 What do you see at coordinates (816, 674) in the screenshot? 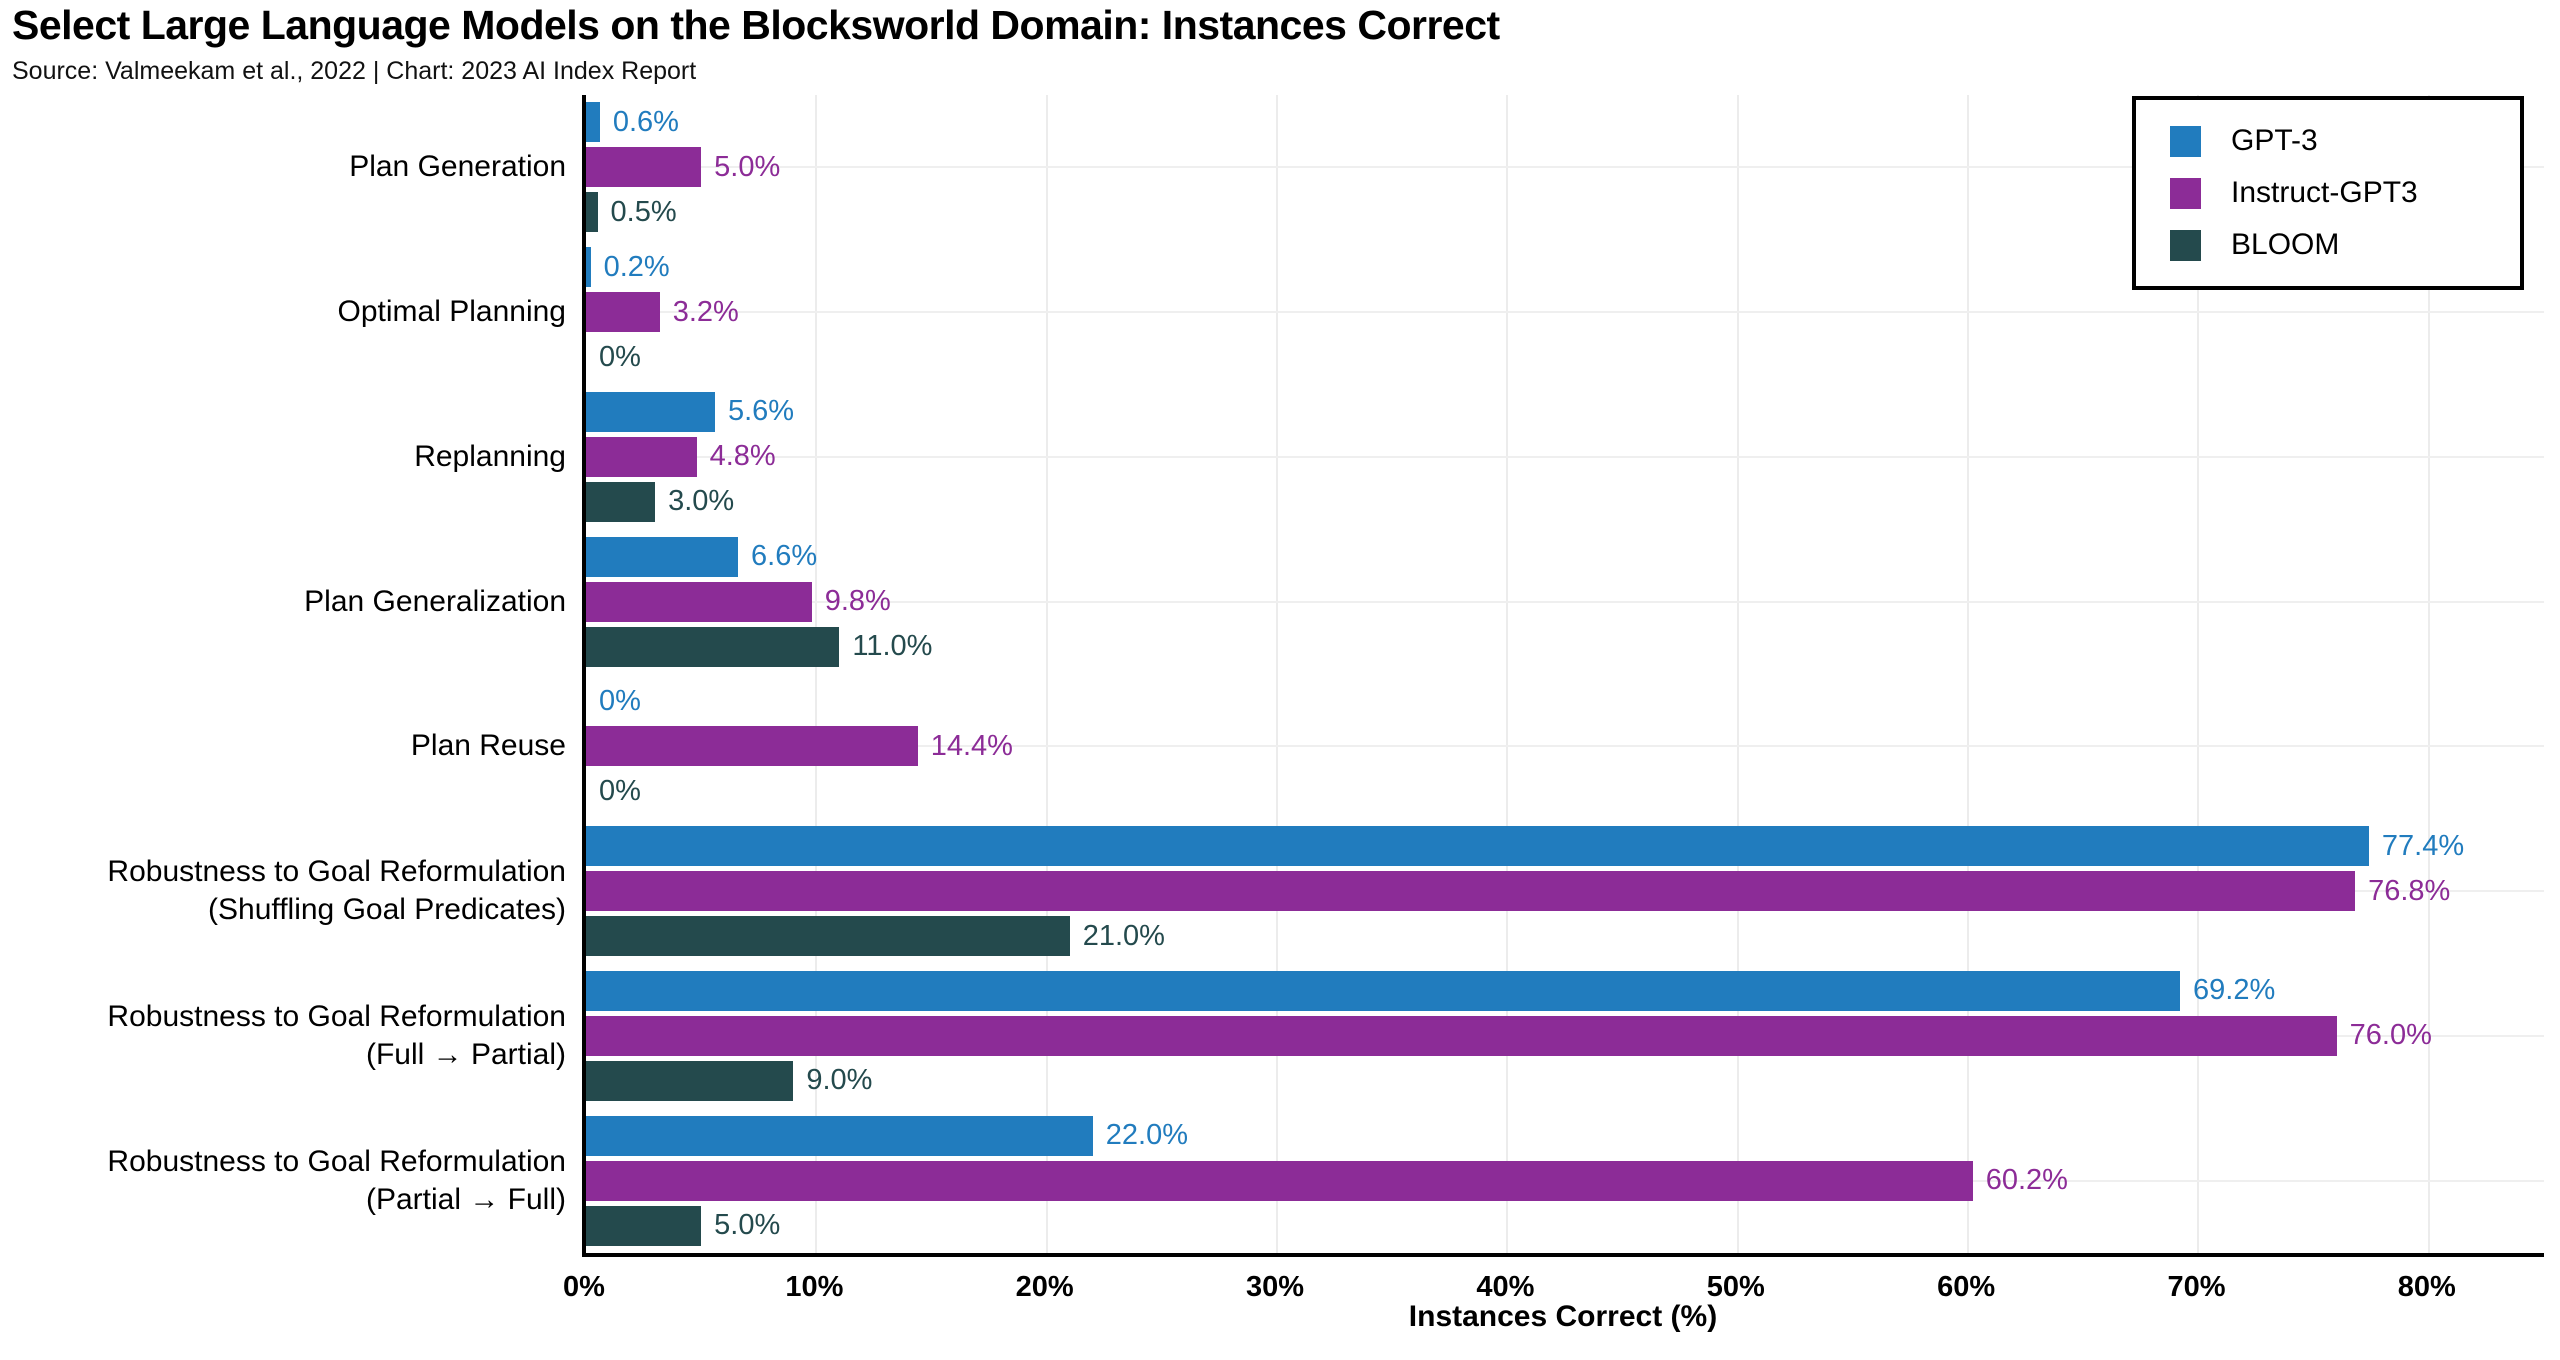
I see `gridline-vertical-10%` at bounding box center [816, 674].